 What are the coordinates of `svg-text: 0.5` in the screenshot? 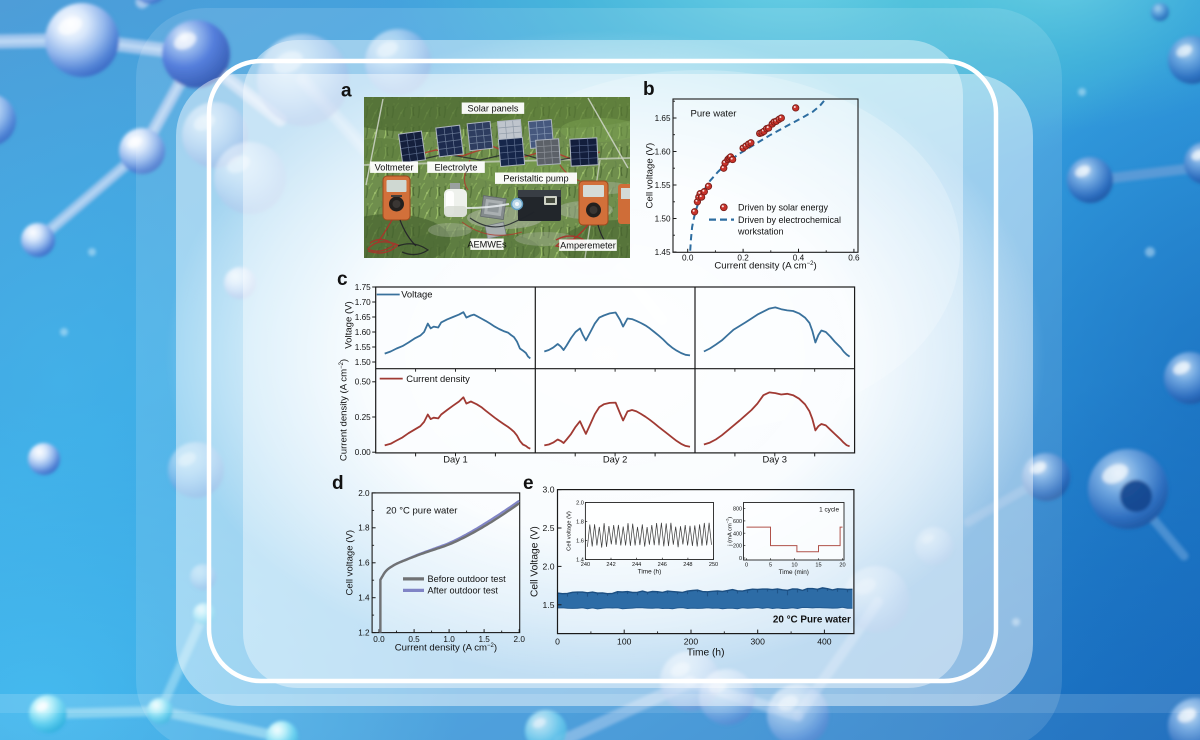 It's located at (414, 639).